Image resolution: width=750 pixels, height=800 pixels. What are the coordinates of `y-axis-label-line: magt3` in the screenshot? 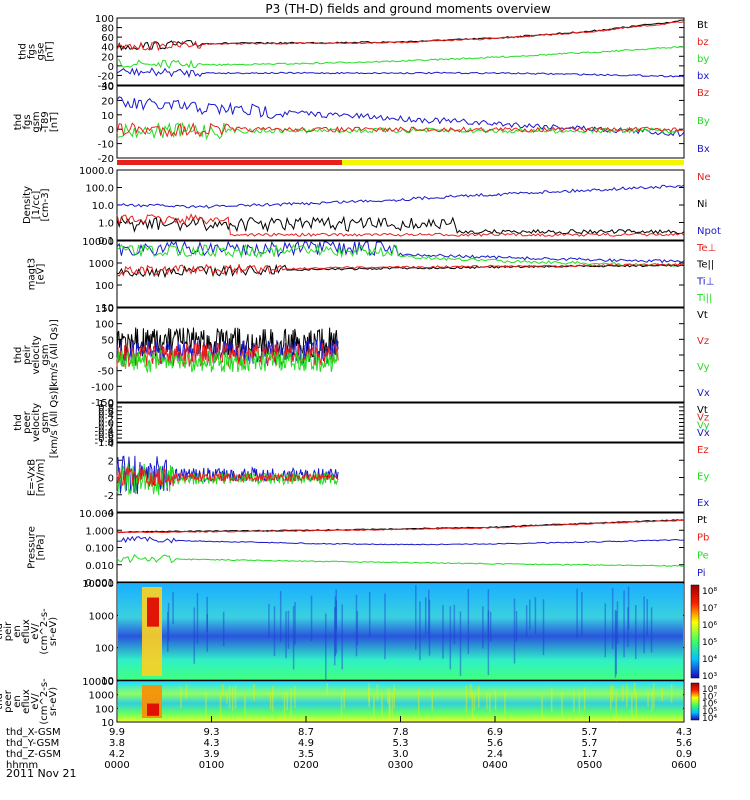 It's located at (32, 274).